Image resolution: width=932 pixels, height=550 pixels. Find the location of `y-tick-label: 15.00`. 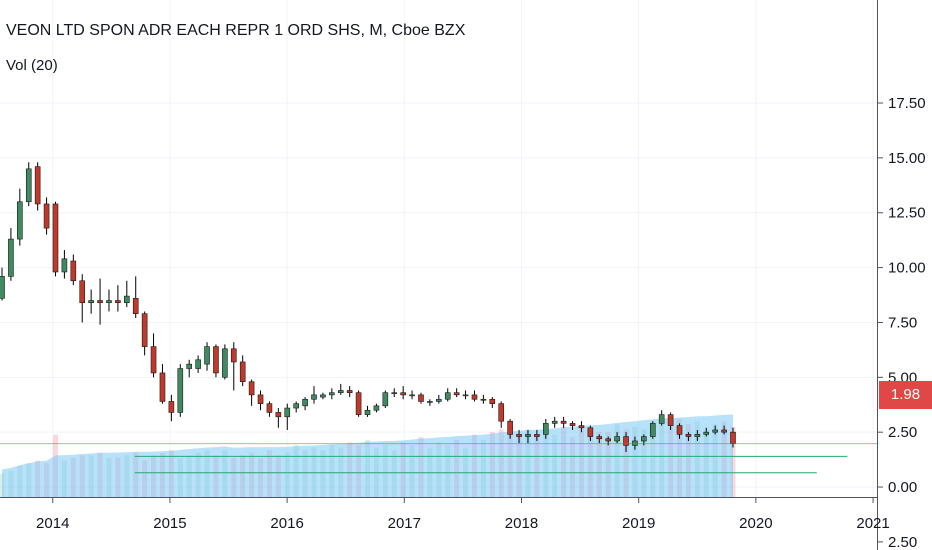

y-tick-label: 15.00 is located at coordinates (907, 158).